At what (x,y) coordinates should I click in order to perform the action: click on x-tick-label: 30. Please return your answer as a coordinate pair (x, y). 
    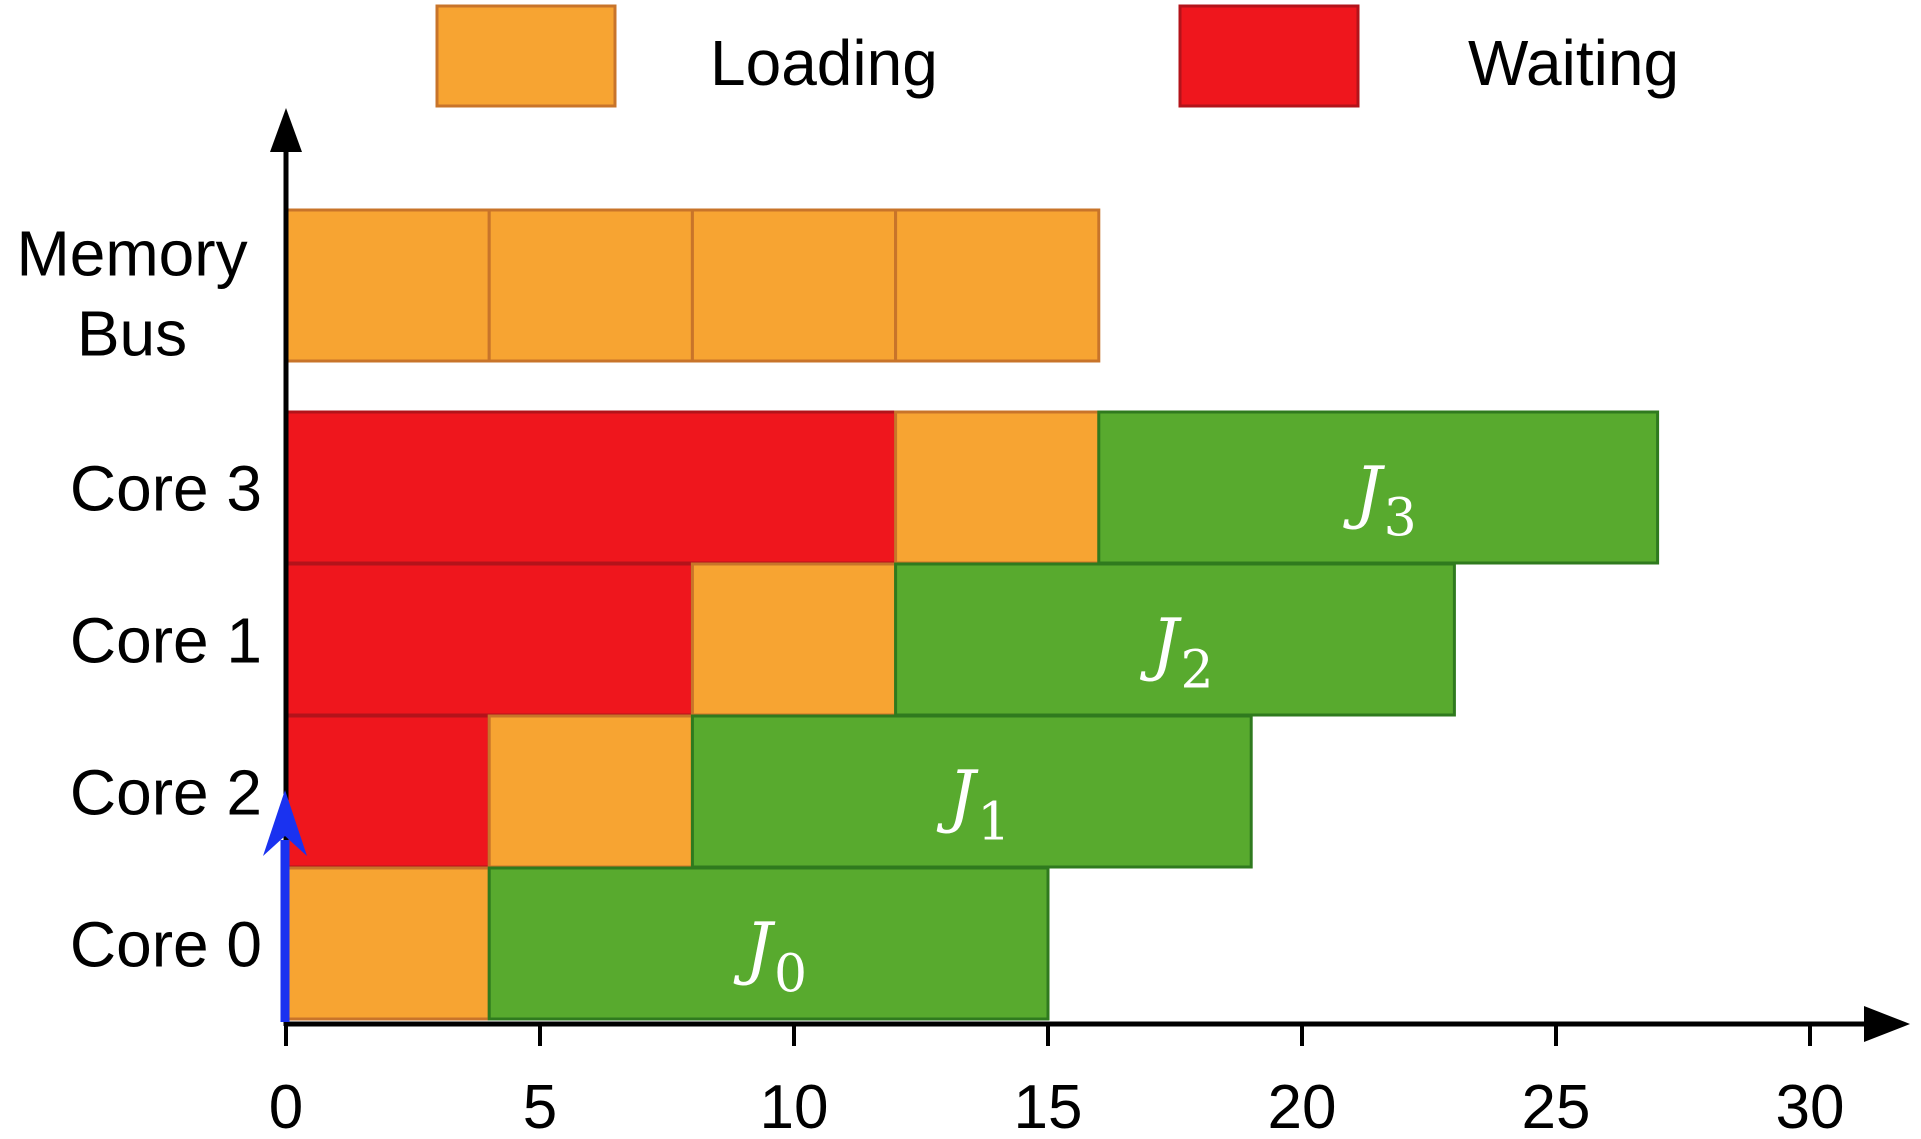
    Looking at the image, I should click on (1810, 1103).